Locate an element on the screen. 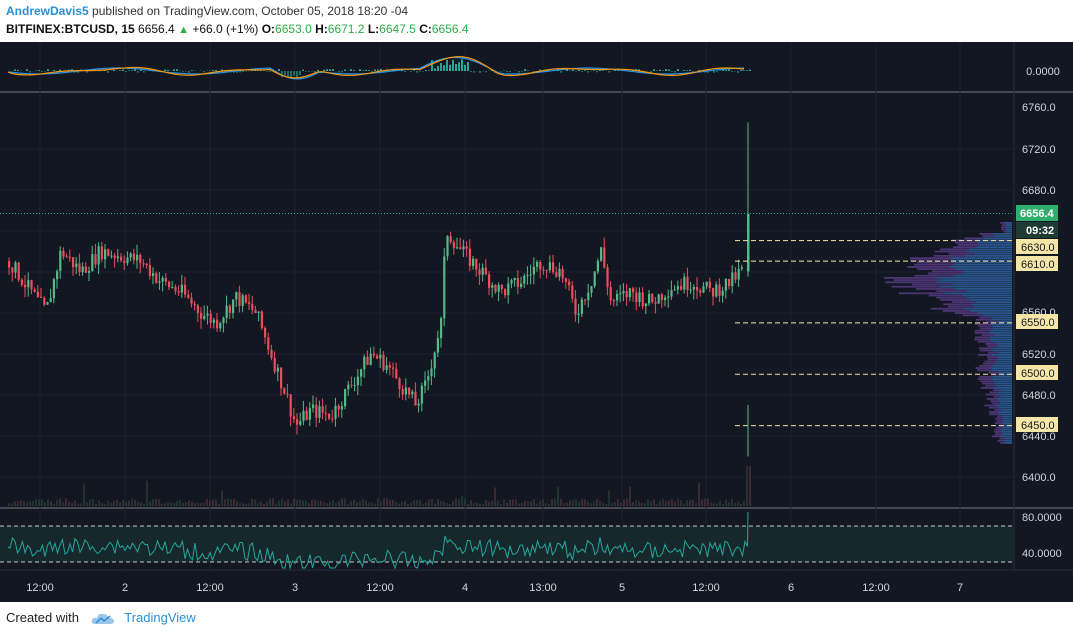  time-label: 3 is located at coordinates (295, 588).